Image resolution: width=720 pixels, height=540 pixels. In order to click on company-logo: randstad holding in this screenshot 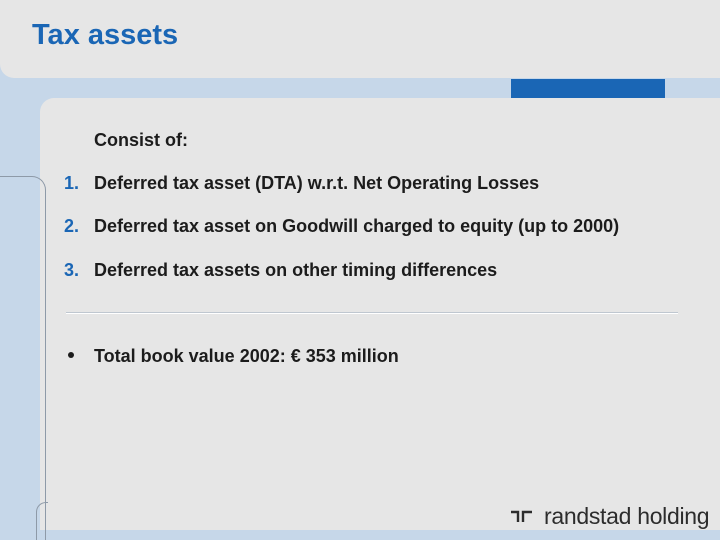, I will do `click(610, 516)`.